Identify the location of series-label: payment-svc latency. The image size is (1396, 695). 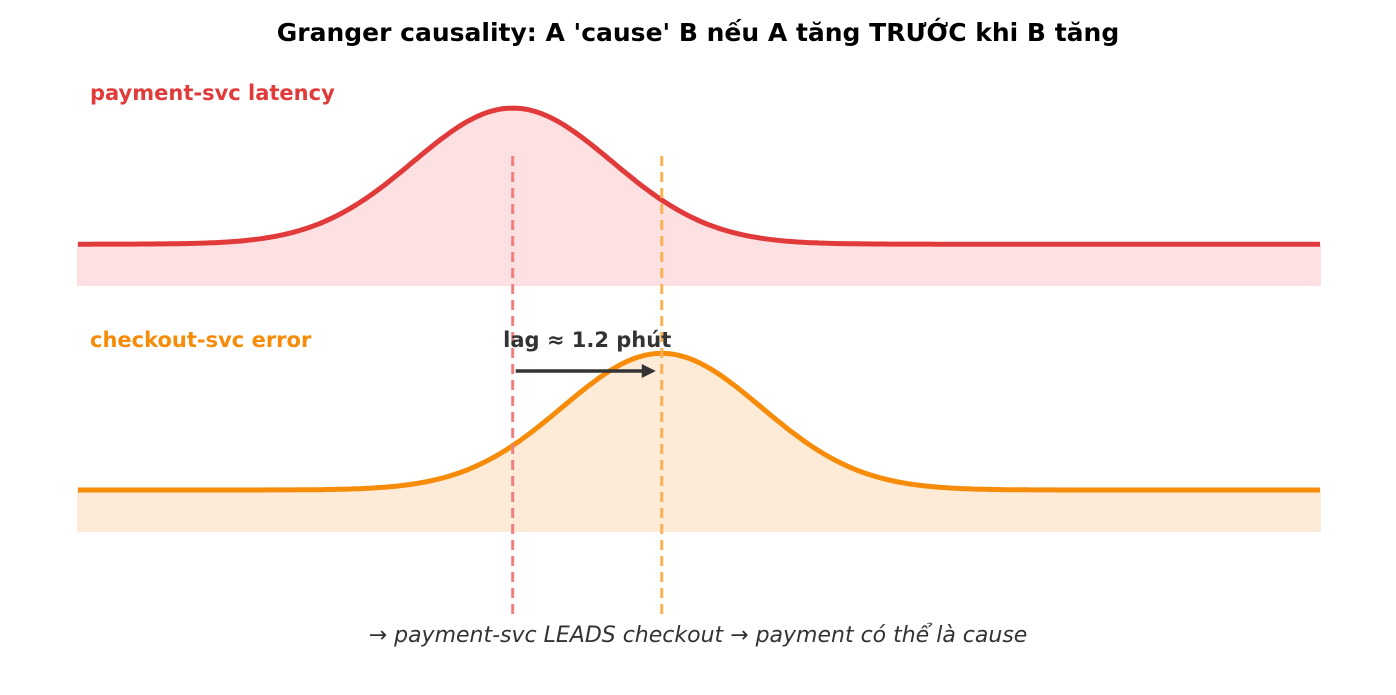
(212, 93).